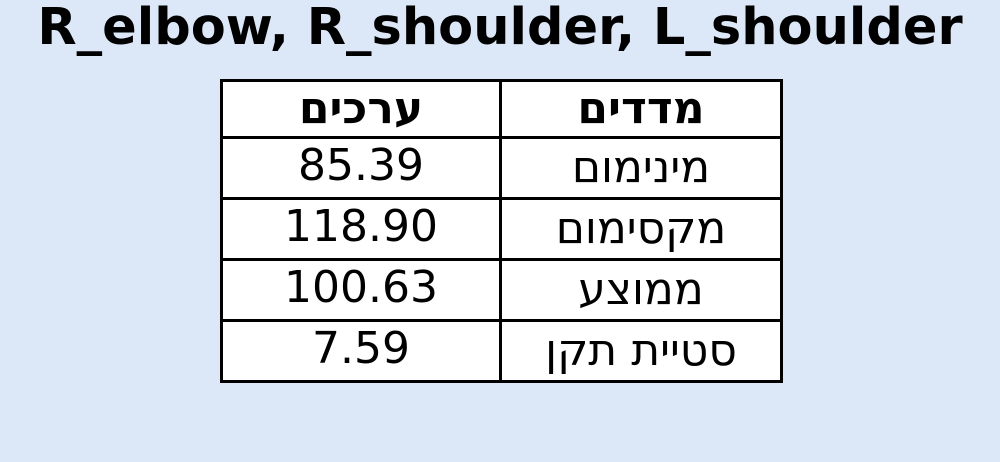  I want to click on table-header-row: ערכים מדדים, so click(501, 109).